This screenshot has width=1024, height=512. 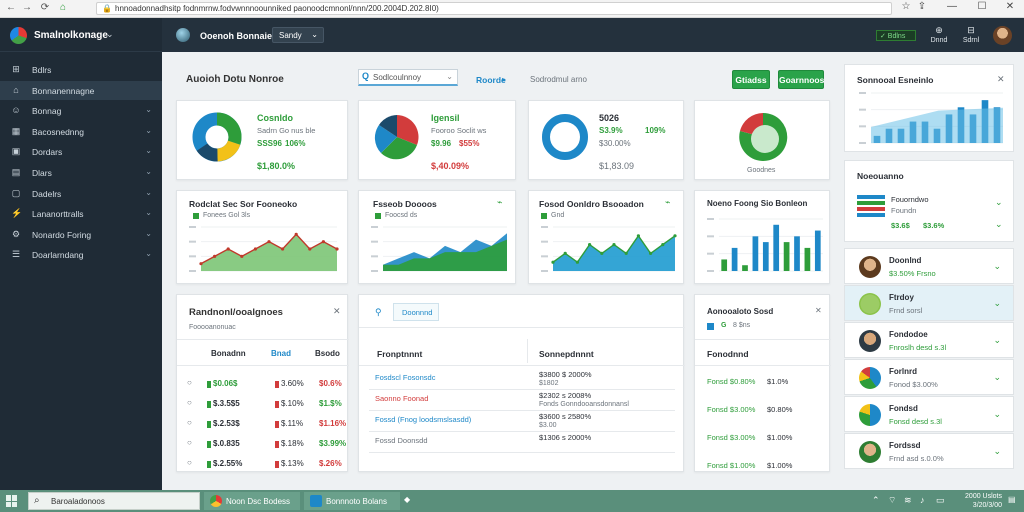 I want to click on table-row: Fonsd $3.00% $0.80%, so click(x=763, y=411).